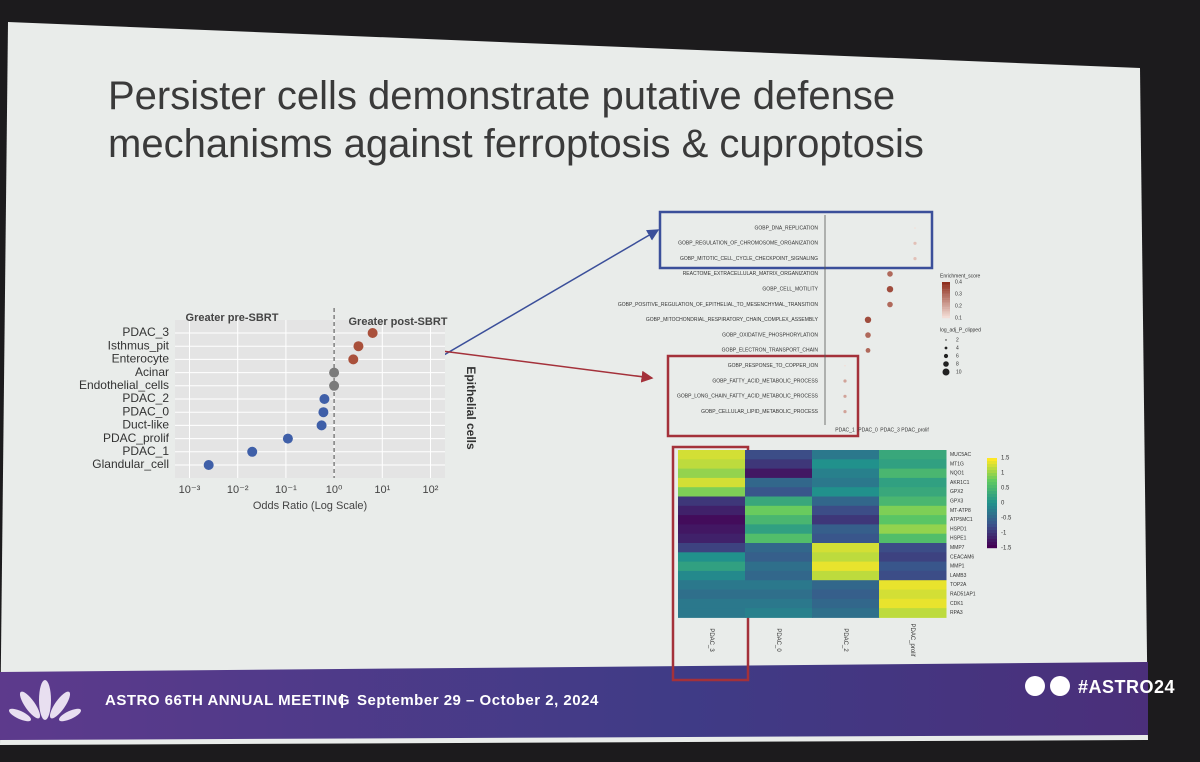 The height and width of the screenshot is (762, 1200). Describe the element at coordinates (152, 372) in the screenshot. I see `y-tick-label: Acinar` at that location.